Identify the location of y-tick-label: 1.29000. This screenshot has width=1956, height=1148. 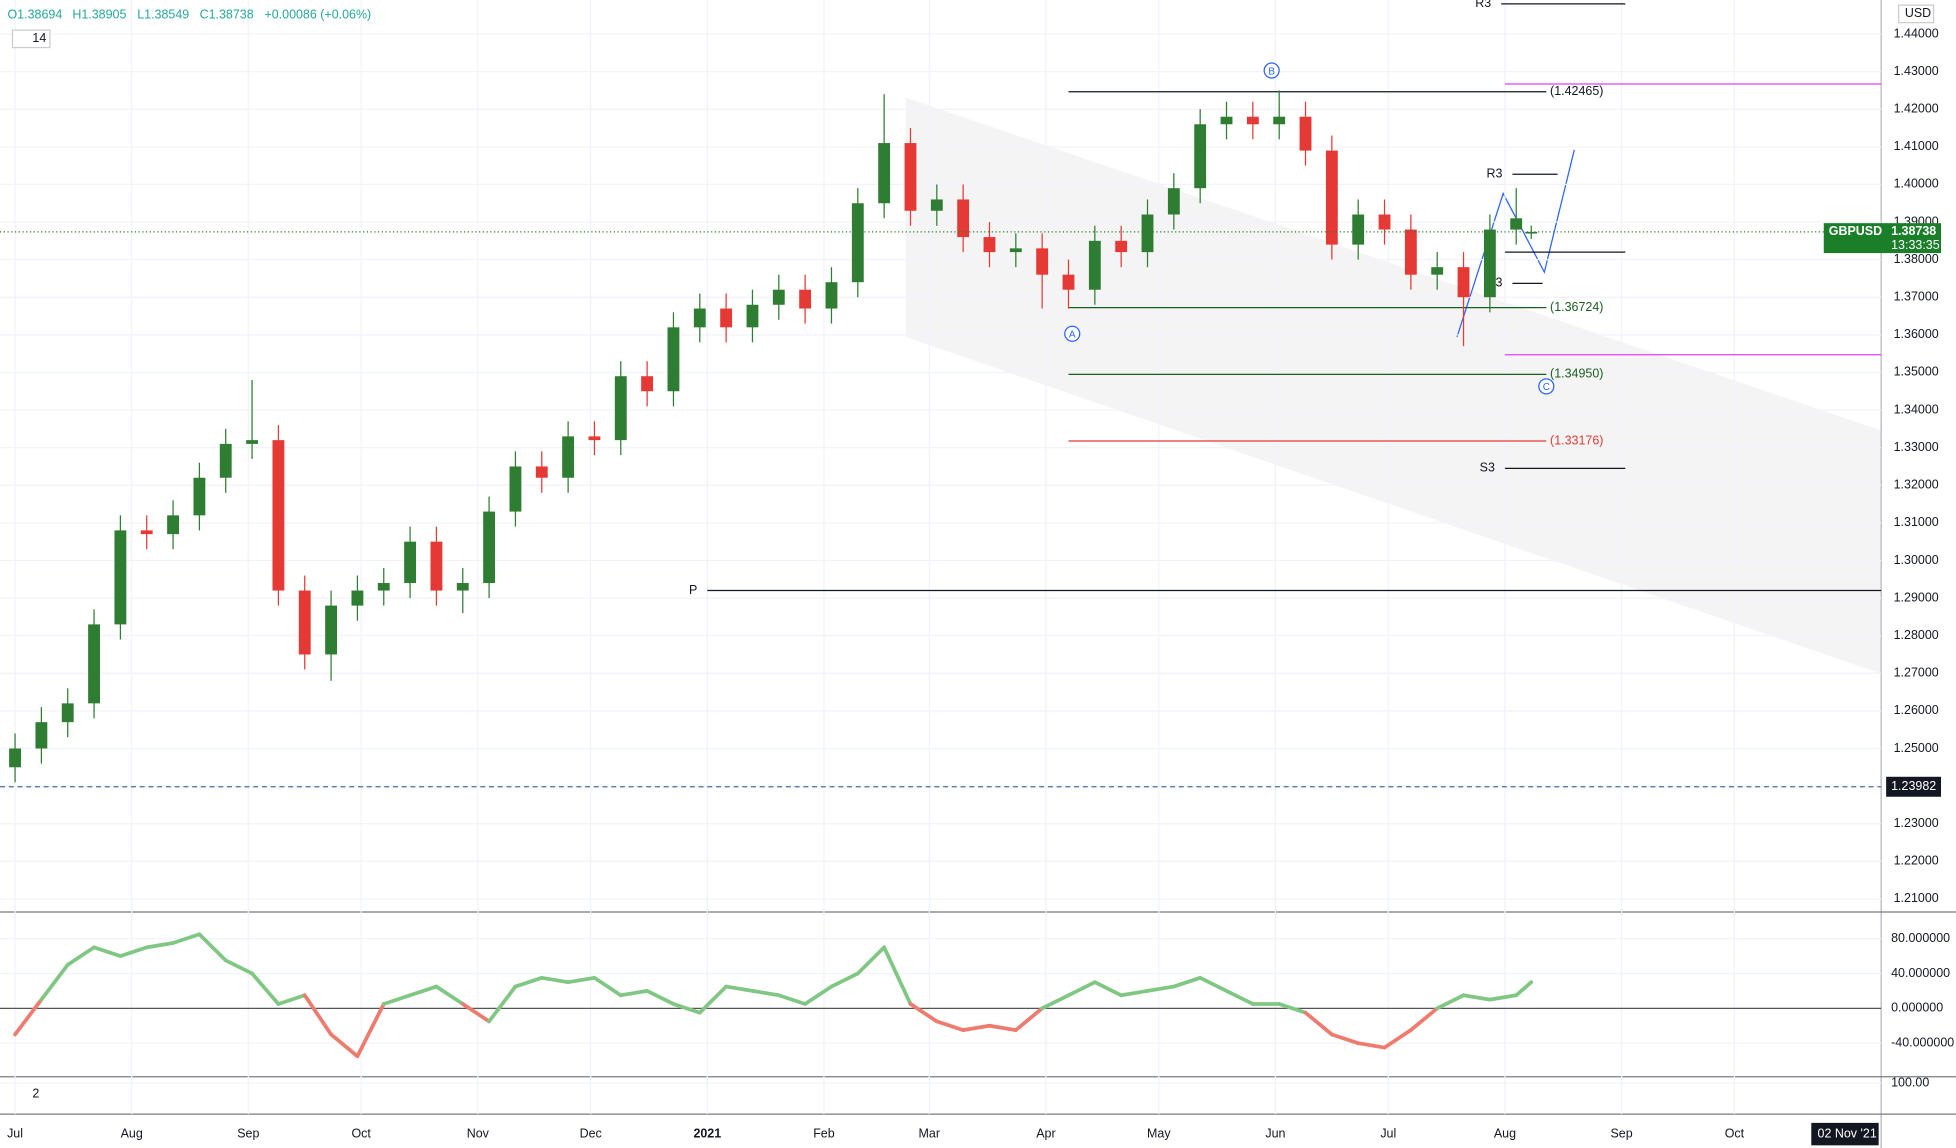
(1916, 597).